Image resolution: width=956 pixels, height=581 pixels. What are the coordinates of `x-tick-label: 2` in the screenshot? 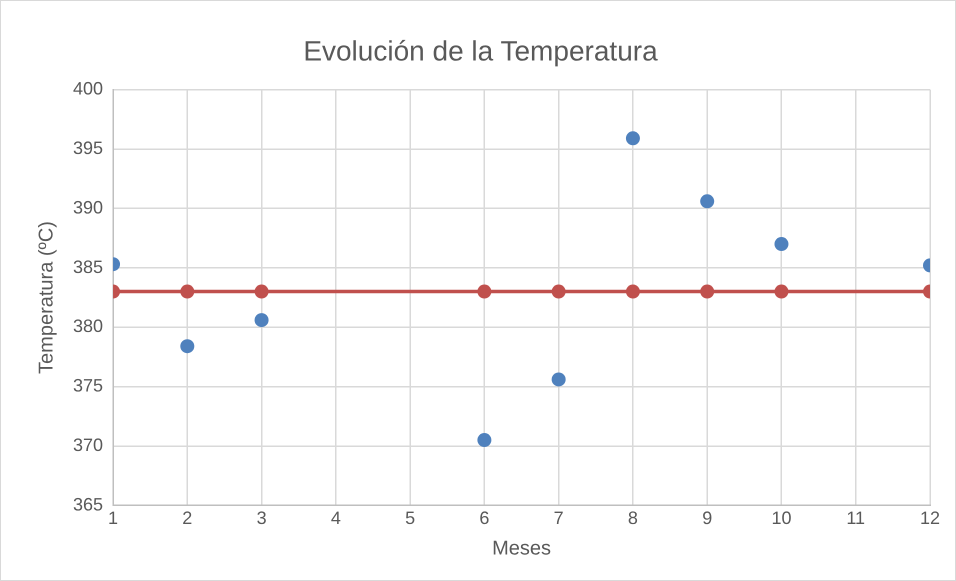 It's located at (187, 518).